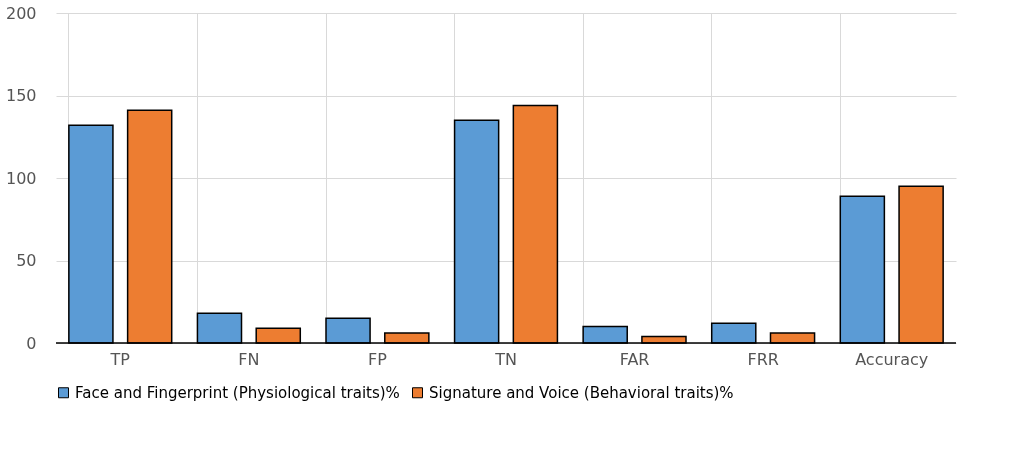 The image size is (1025, 455). Describe the element at coordinates (249, 359) in the screenshot. I see `x-tick-label: FN` at that location.